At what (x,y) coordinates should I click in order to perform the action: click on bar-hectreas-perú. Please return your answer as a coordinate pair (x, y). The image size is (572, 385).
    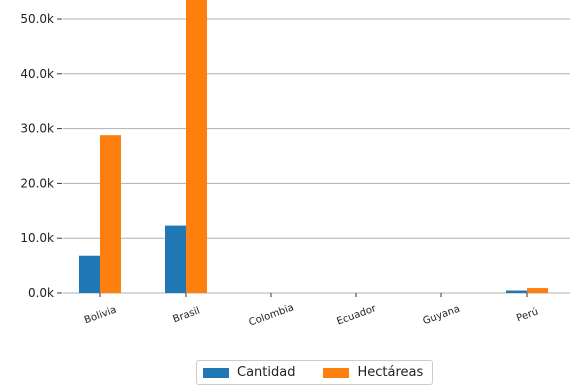
    Looking at the image, I should click on (537, 290).